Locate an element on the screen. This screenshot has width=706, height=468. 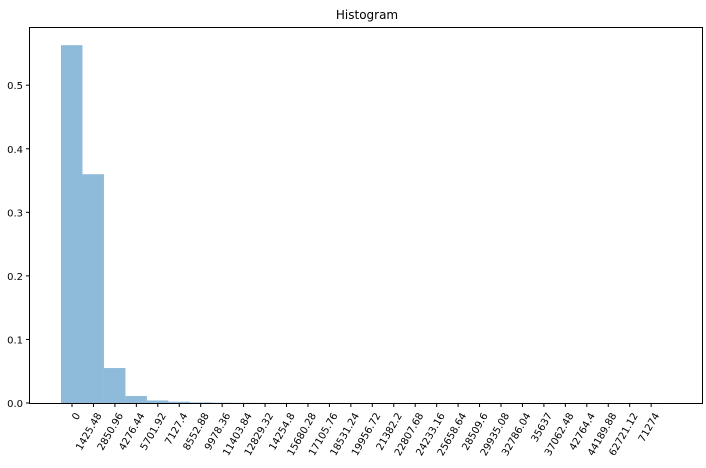
y-tick-label: 0.3 is located at coordinates (15, 213).